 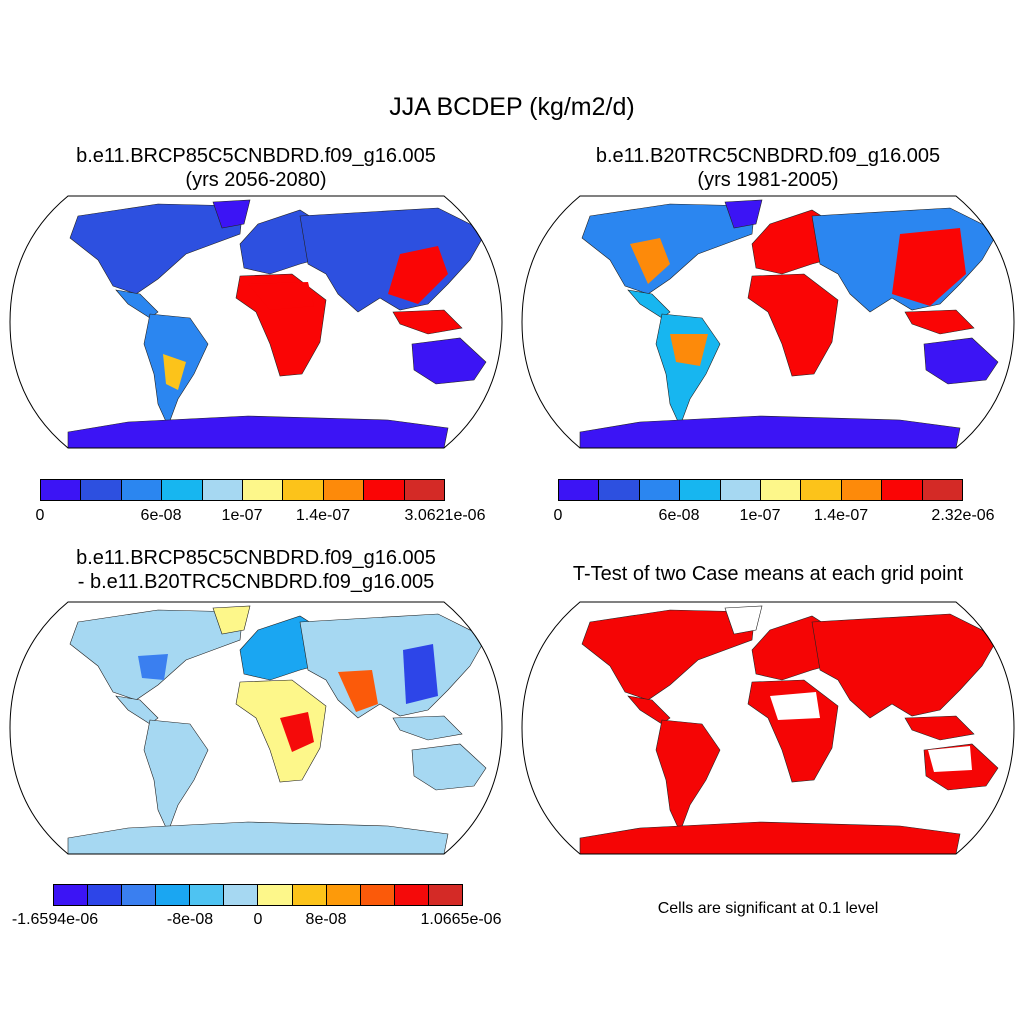 What do you see at coordinates (445, 515) in the screenshot?
I see `colorbar-tick: 3.0621e-06` at bounding box center [445, 515].